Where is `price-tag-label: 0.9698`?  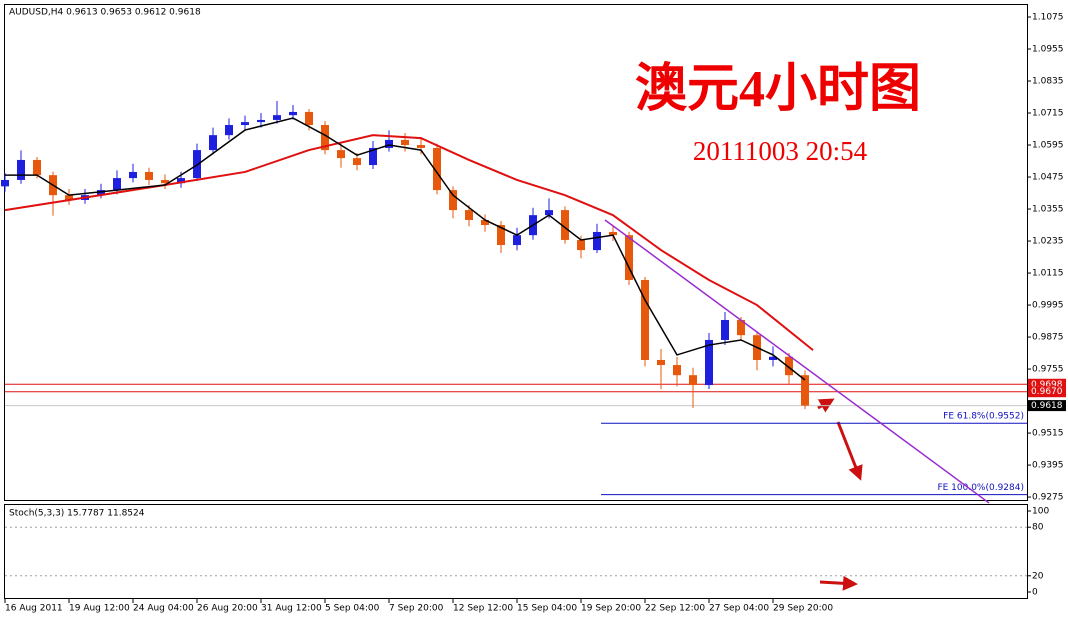
price-tag-label: 0.9698 is located at coordinates (1047, 385).